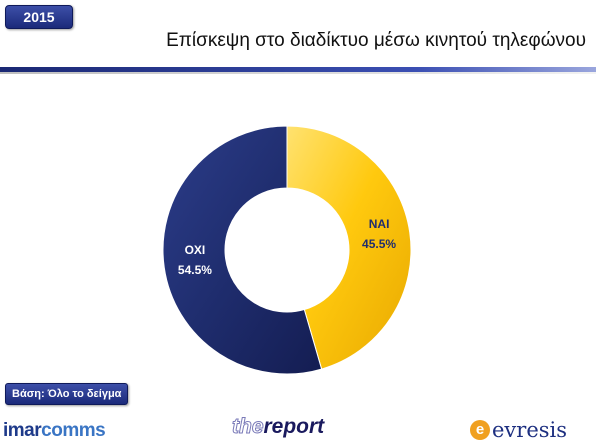  I want to click on donut-slice-nai, so click(349, 247).